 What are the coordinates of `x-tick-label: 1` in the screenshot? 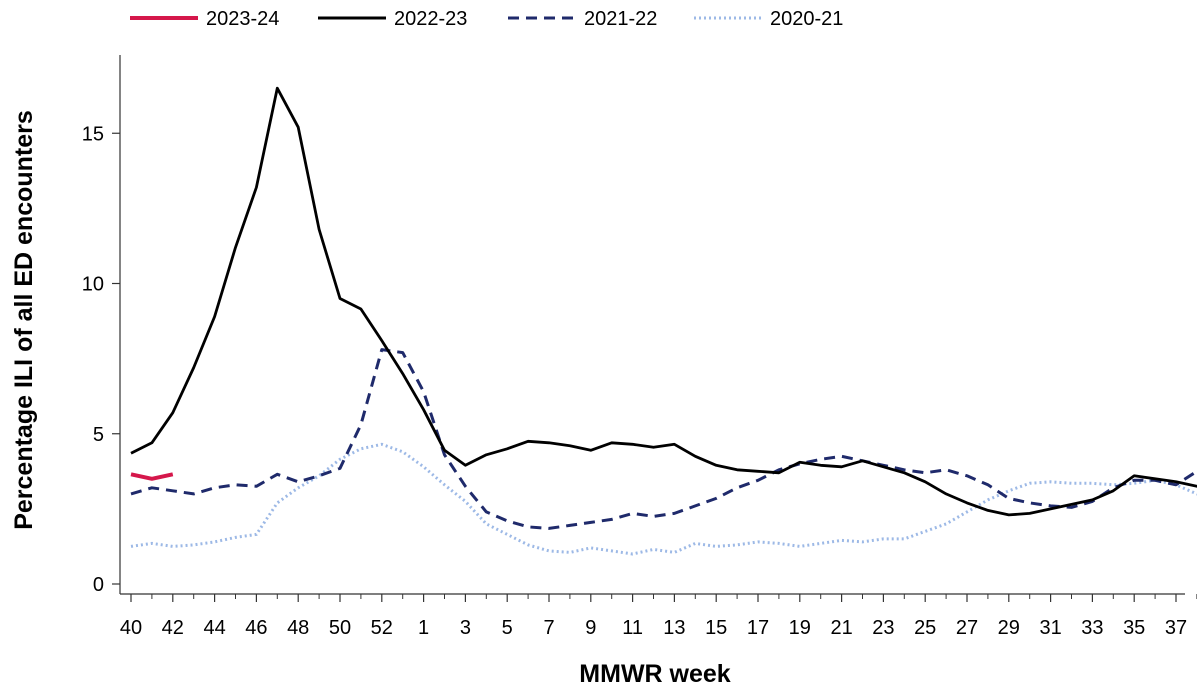 It's located at (423, 628).